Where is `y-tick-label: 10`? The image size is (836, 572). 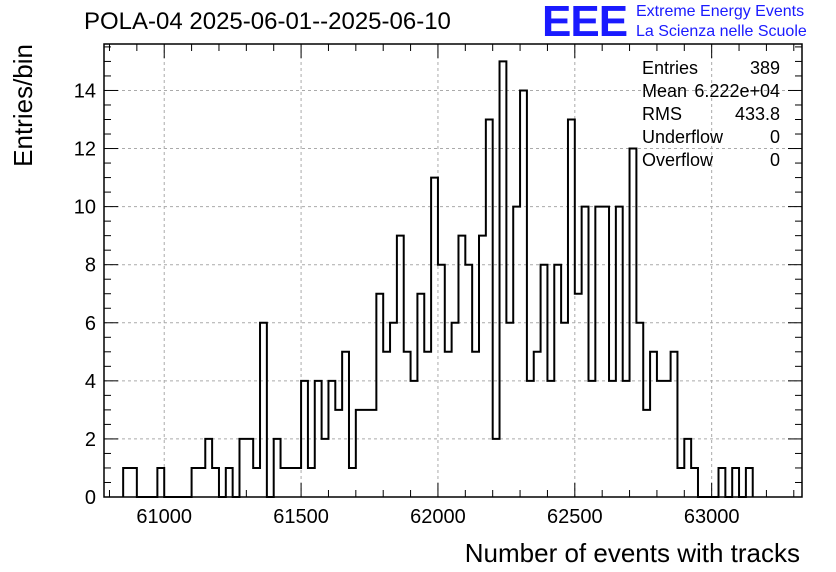 y-tick-label: 10 is located at coordinates (85, 208).